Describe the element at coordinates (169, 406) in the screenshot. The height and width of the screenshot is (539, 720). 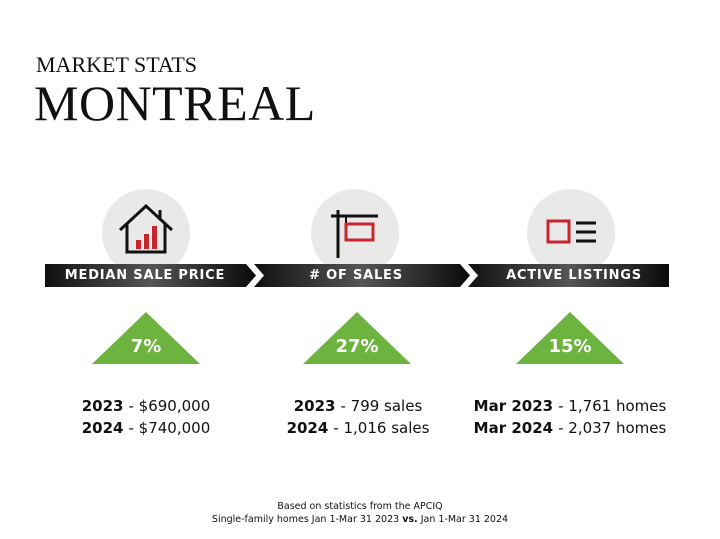
I see `detail: - $690,000` at that location.